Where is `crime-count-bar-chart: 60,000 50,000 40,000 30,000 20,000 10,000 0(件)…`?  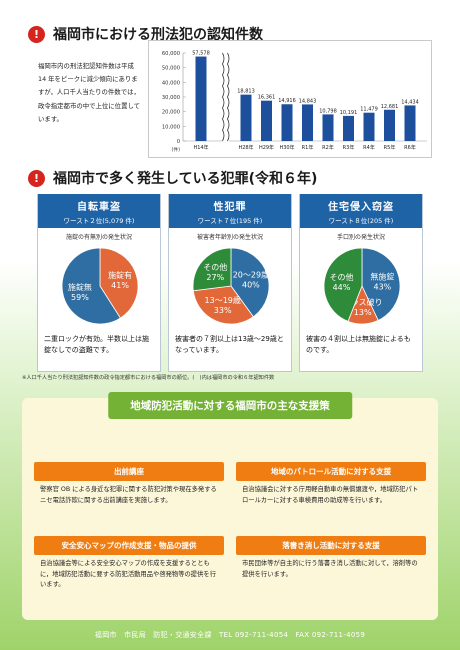 crime-count-bar-chart: 60,000 50,000 40,000 30,000 20,000 10,000 0(件)… is located at coordinates (294, 102).